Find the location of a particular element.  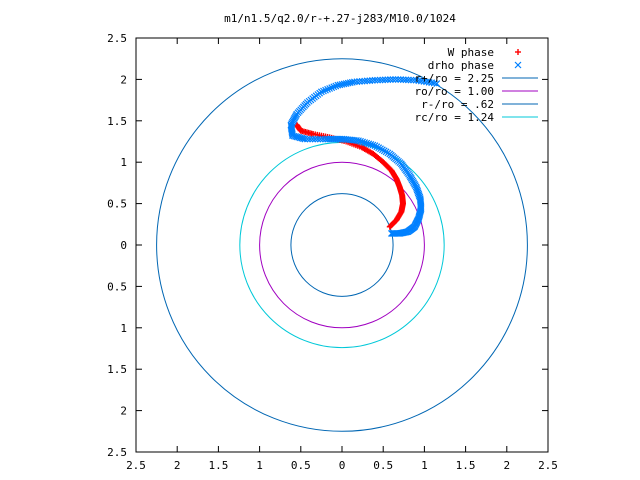

legend-label: ro/ro = 1.00 is located at coordinates (454, 91).